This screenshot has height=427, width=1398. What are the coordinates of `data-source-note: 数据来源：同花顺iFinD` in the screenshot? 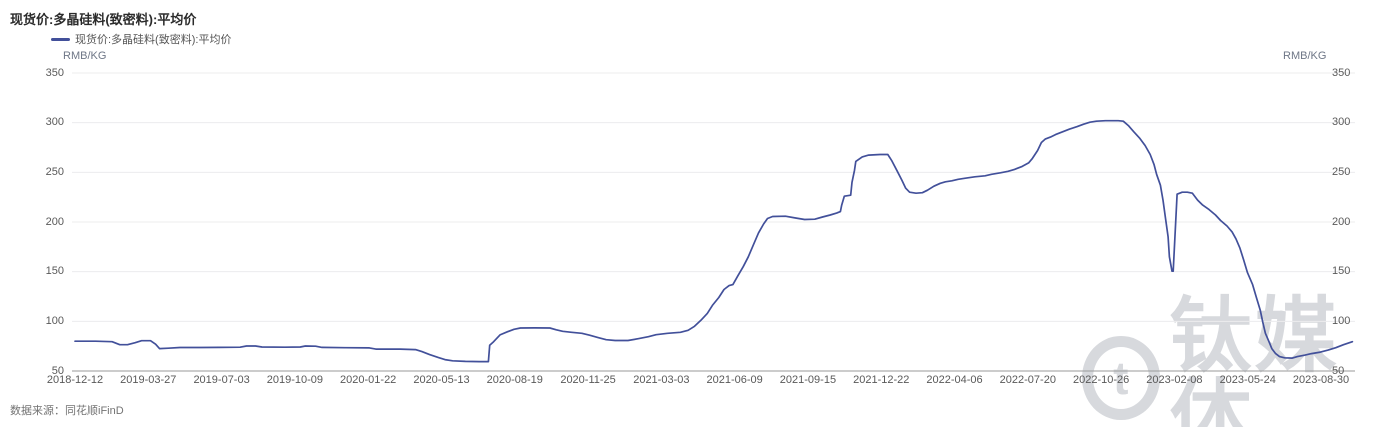 It's located at (67, 411).